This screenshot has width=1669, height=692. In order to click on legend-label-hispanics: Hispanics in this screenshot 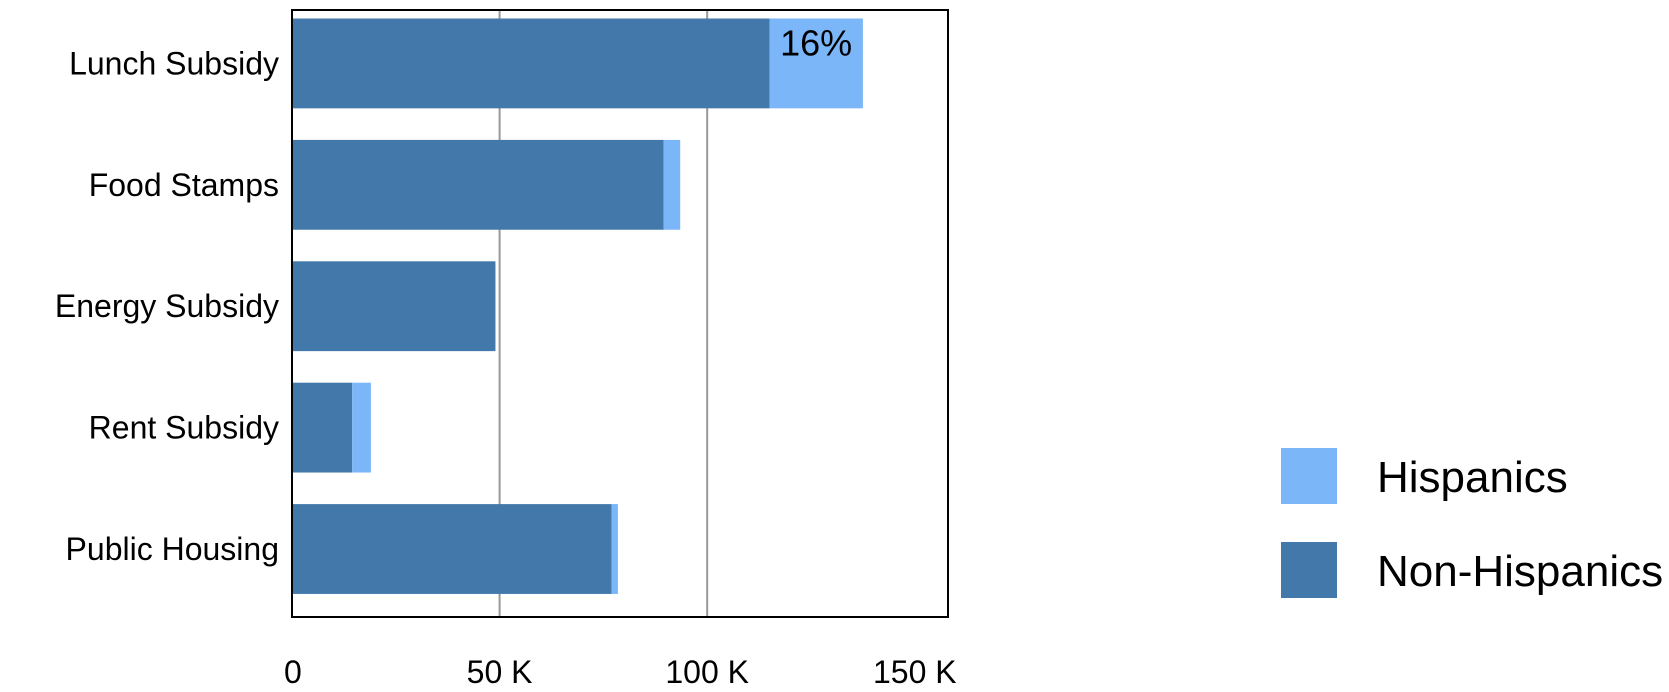, I will do `click(1472, 477)`.